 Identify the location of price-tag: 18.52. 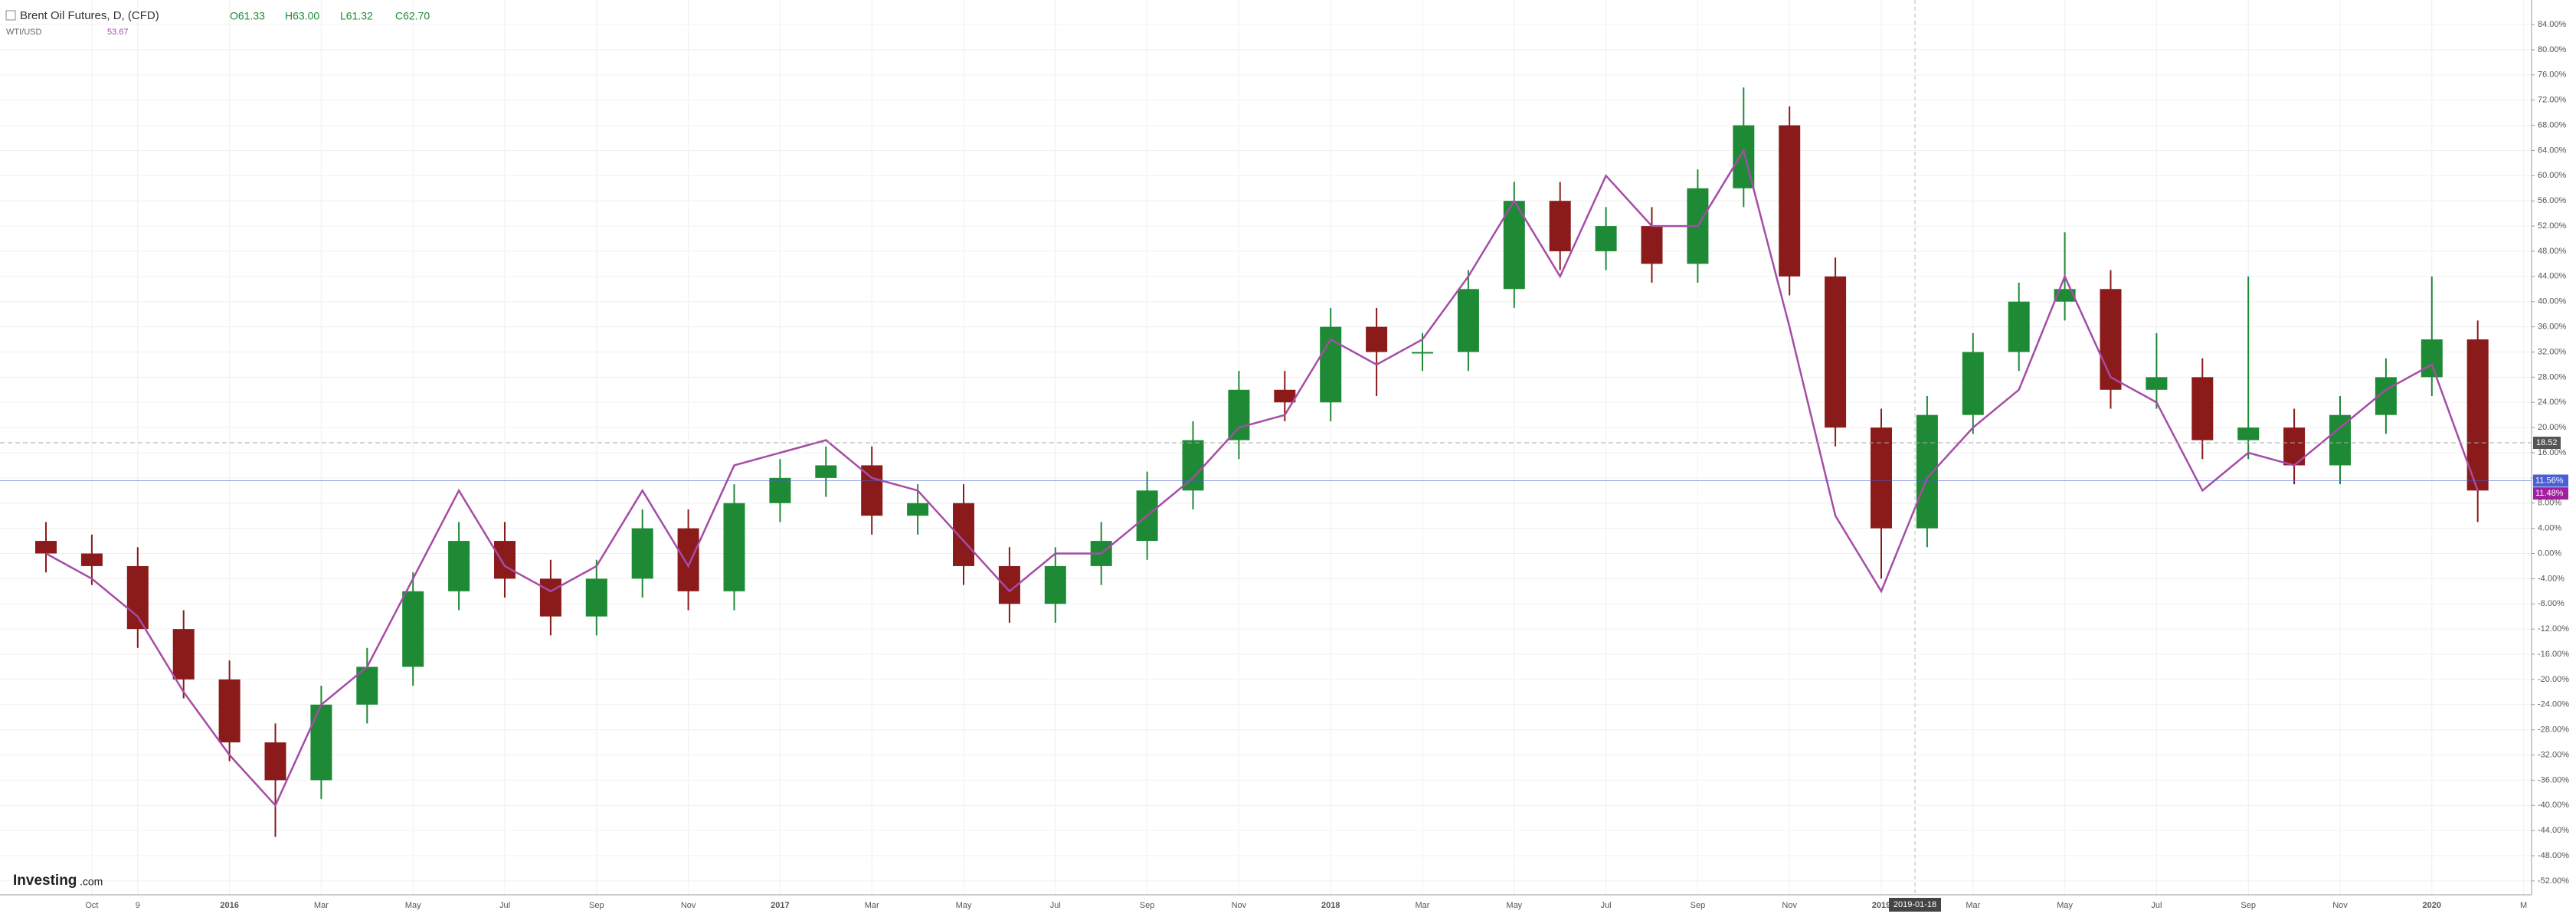
(2547, 442).